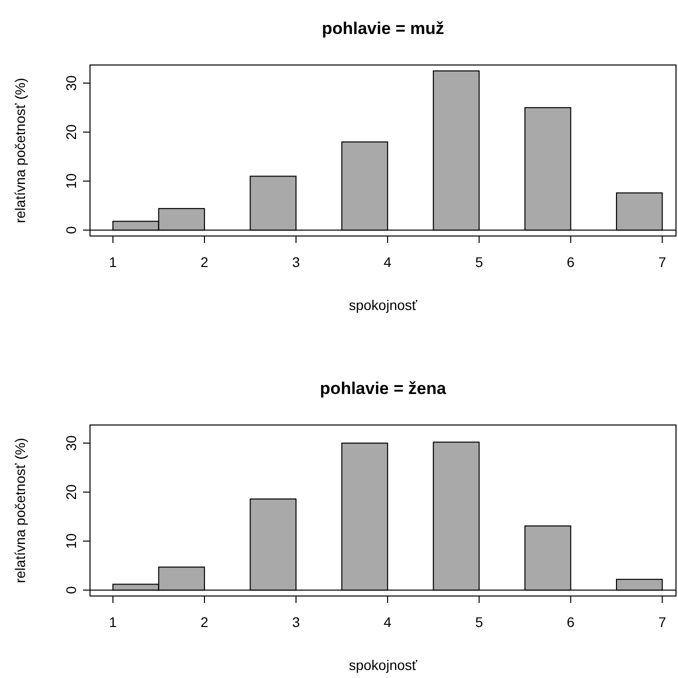 The image size is (678, 678). Describe the element at coordinates (383, 388) in the screenshot. I see `chart-title: pohlavie = žena` at that location.